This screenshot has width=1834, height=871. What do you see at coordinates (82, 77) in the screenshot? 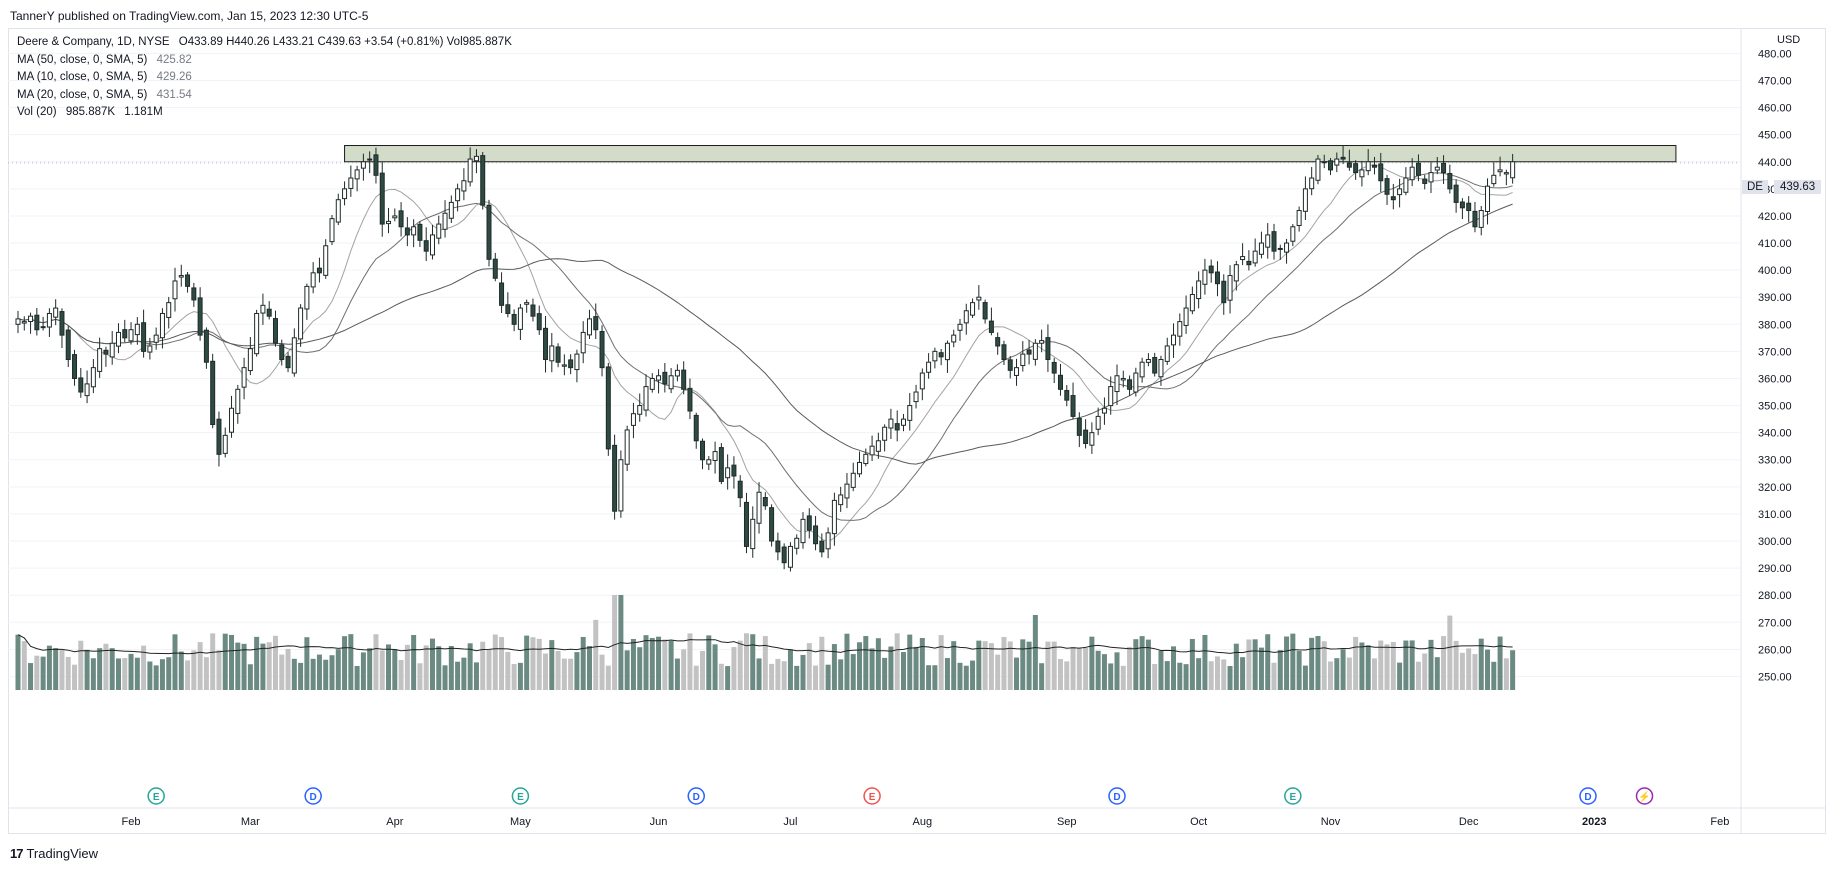
I see `legend-ma10-label: MA (10, close, 0, SMA, 5)` at bounding box center [82, 77].